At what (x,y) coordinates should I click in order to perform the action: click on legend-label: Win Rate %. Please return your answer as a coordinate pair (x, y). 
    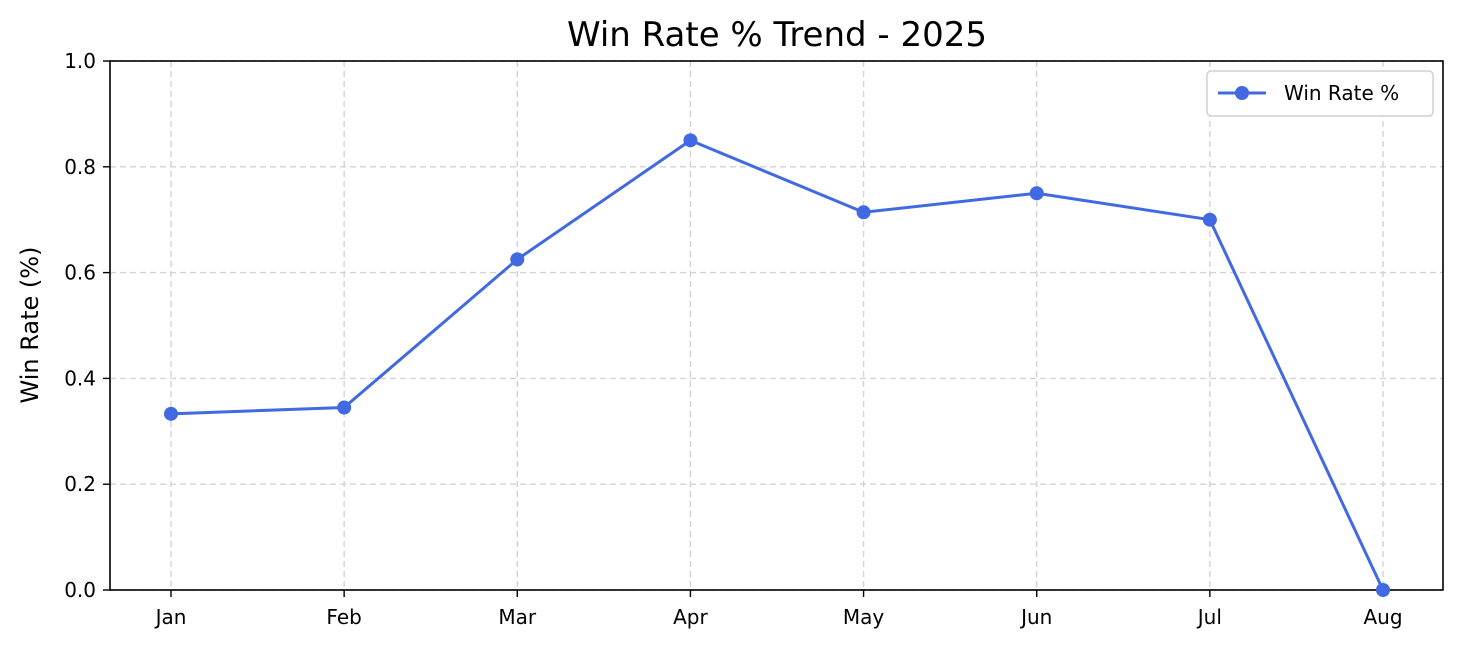
    Looking at the image, I should click on (1341, 93).